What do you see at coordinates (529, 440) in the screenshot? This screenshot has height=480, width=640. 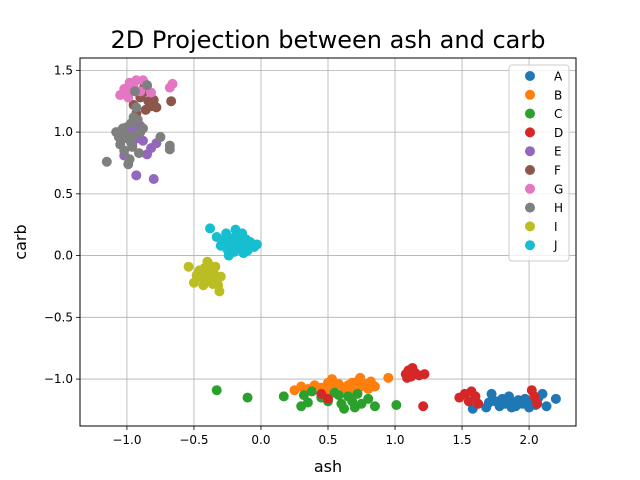 I see `x-tick-label: 2.0` at bounding box center [529, 440].